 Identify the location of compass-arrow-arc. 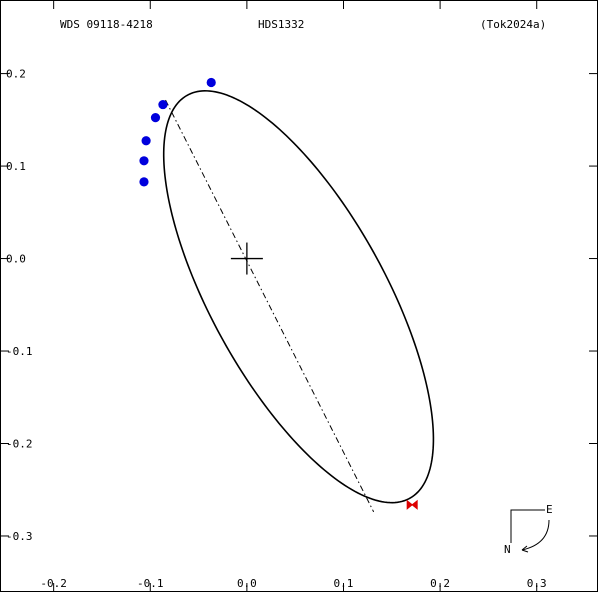
(535, 535).